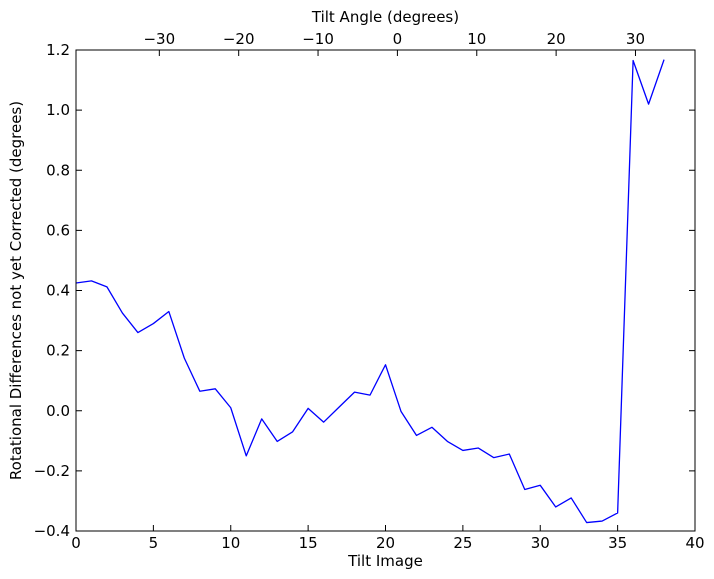 This screenshot has width=714, height=579. Describe the element at coordinates (308, 543) in the screenshot. I see `x-tick-label: 15` at that location.